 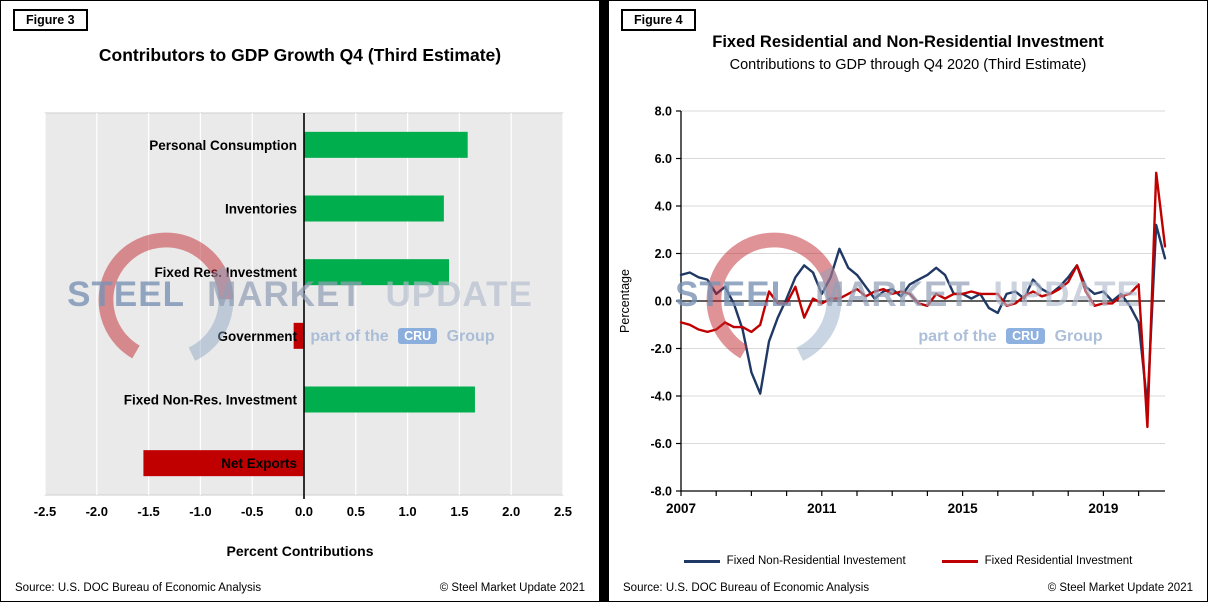 What do you see at coordinates (1103, 508) in the screenshot?
I see `x-tick-label: 2019` at bounding box center [1103, 508].